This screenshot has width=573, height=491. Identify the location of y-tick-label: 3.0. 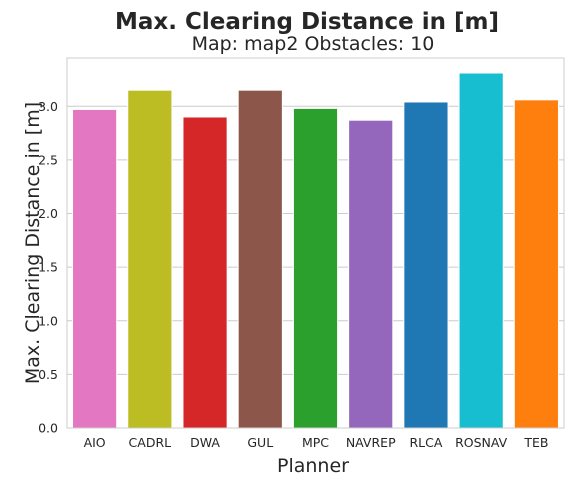
(48, 106).